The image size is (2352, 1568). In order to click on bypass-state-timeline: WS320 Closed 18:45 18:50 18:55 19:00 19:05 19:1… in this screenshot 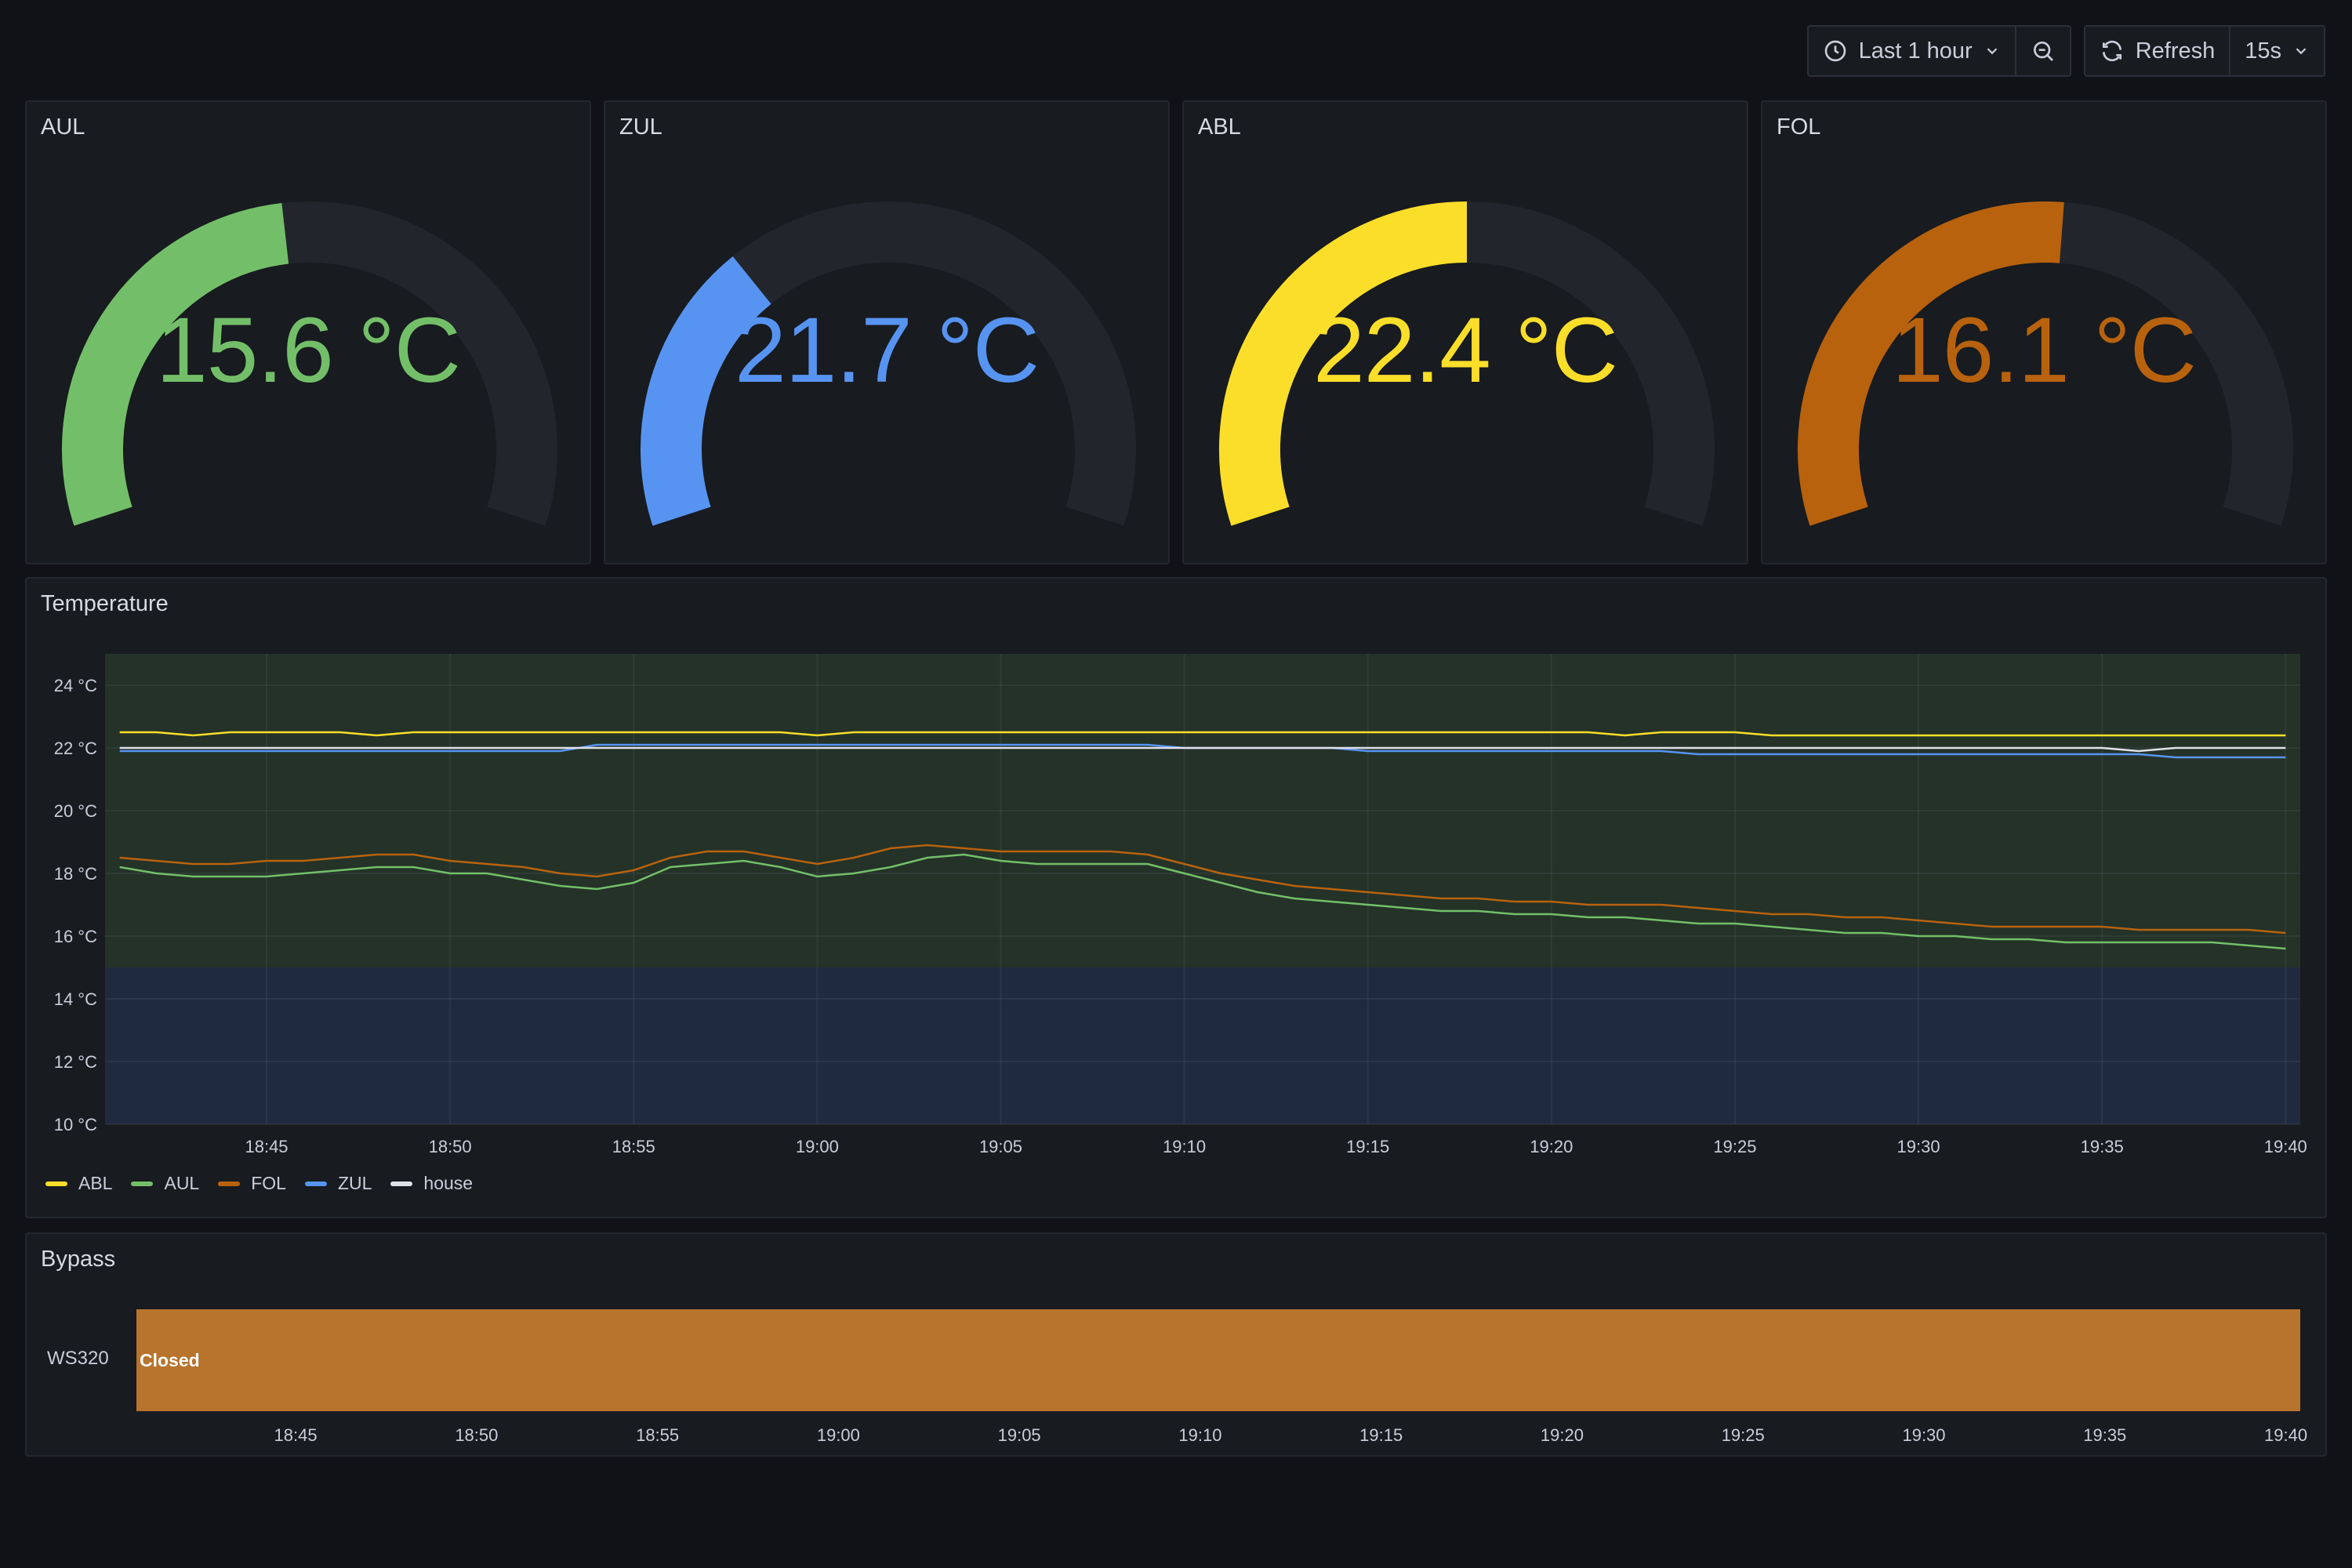, I will do `click(1177, 1346)`.